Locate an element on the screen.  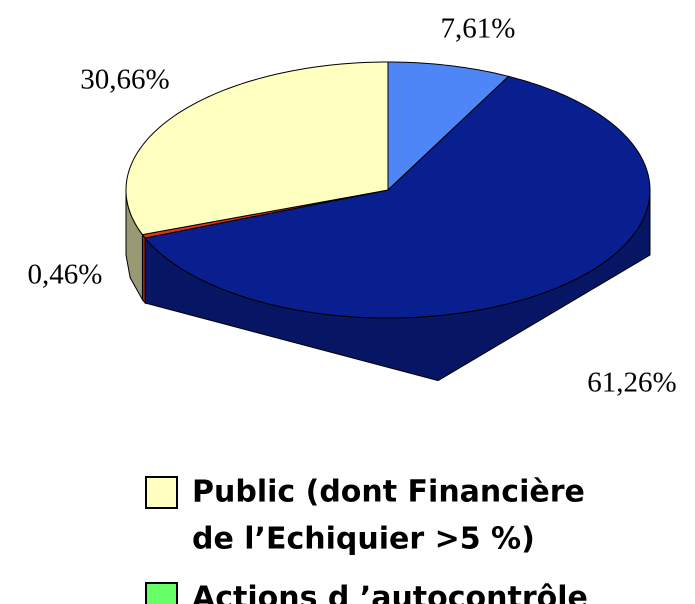
value-label: 7,61% is located at coordinates (478, 29).